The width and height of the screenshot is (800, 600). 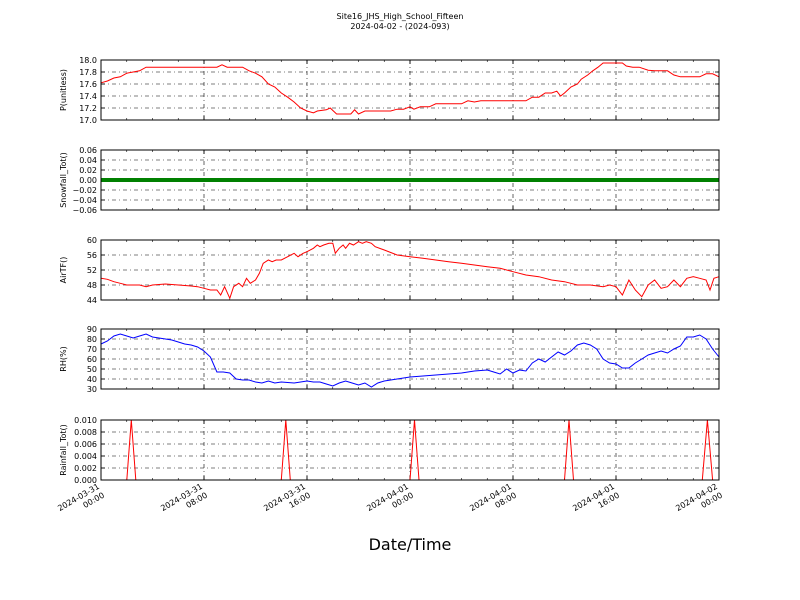 What do you see at coordinates (596, 502) in the screenshot?
I see `x-tick-label: 2024-04-0116:00` at bounding box center [596, 502].